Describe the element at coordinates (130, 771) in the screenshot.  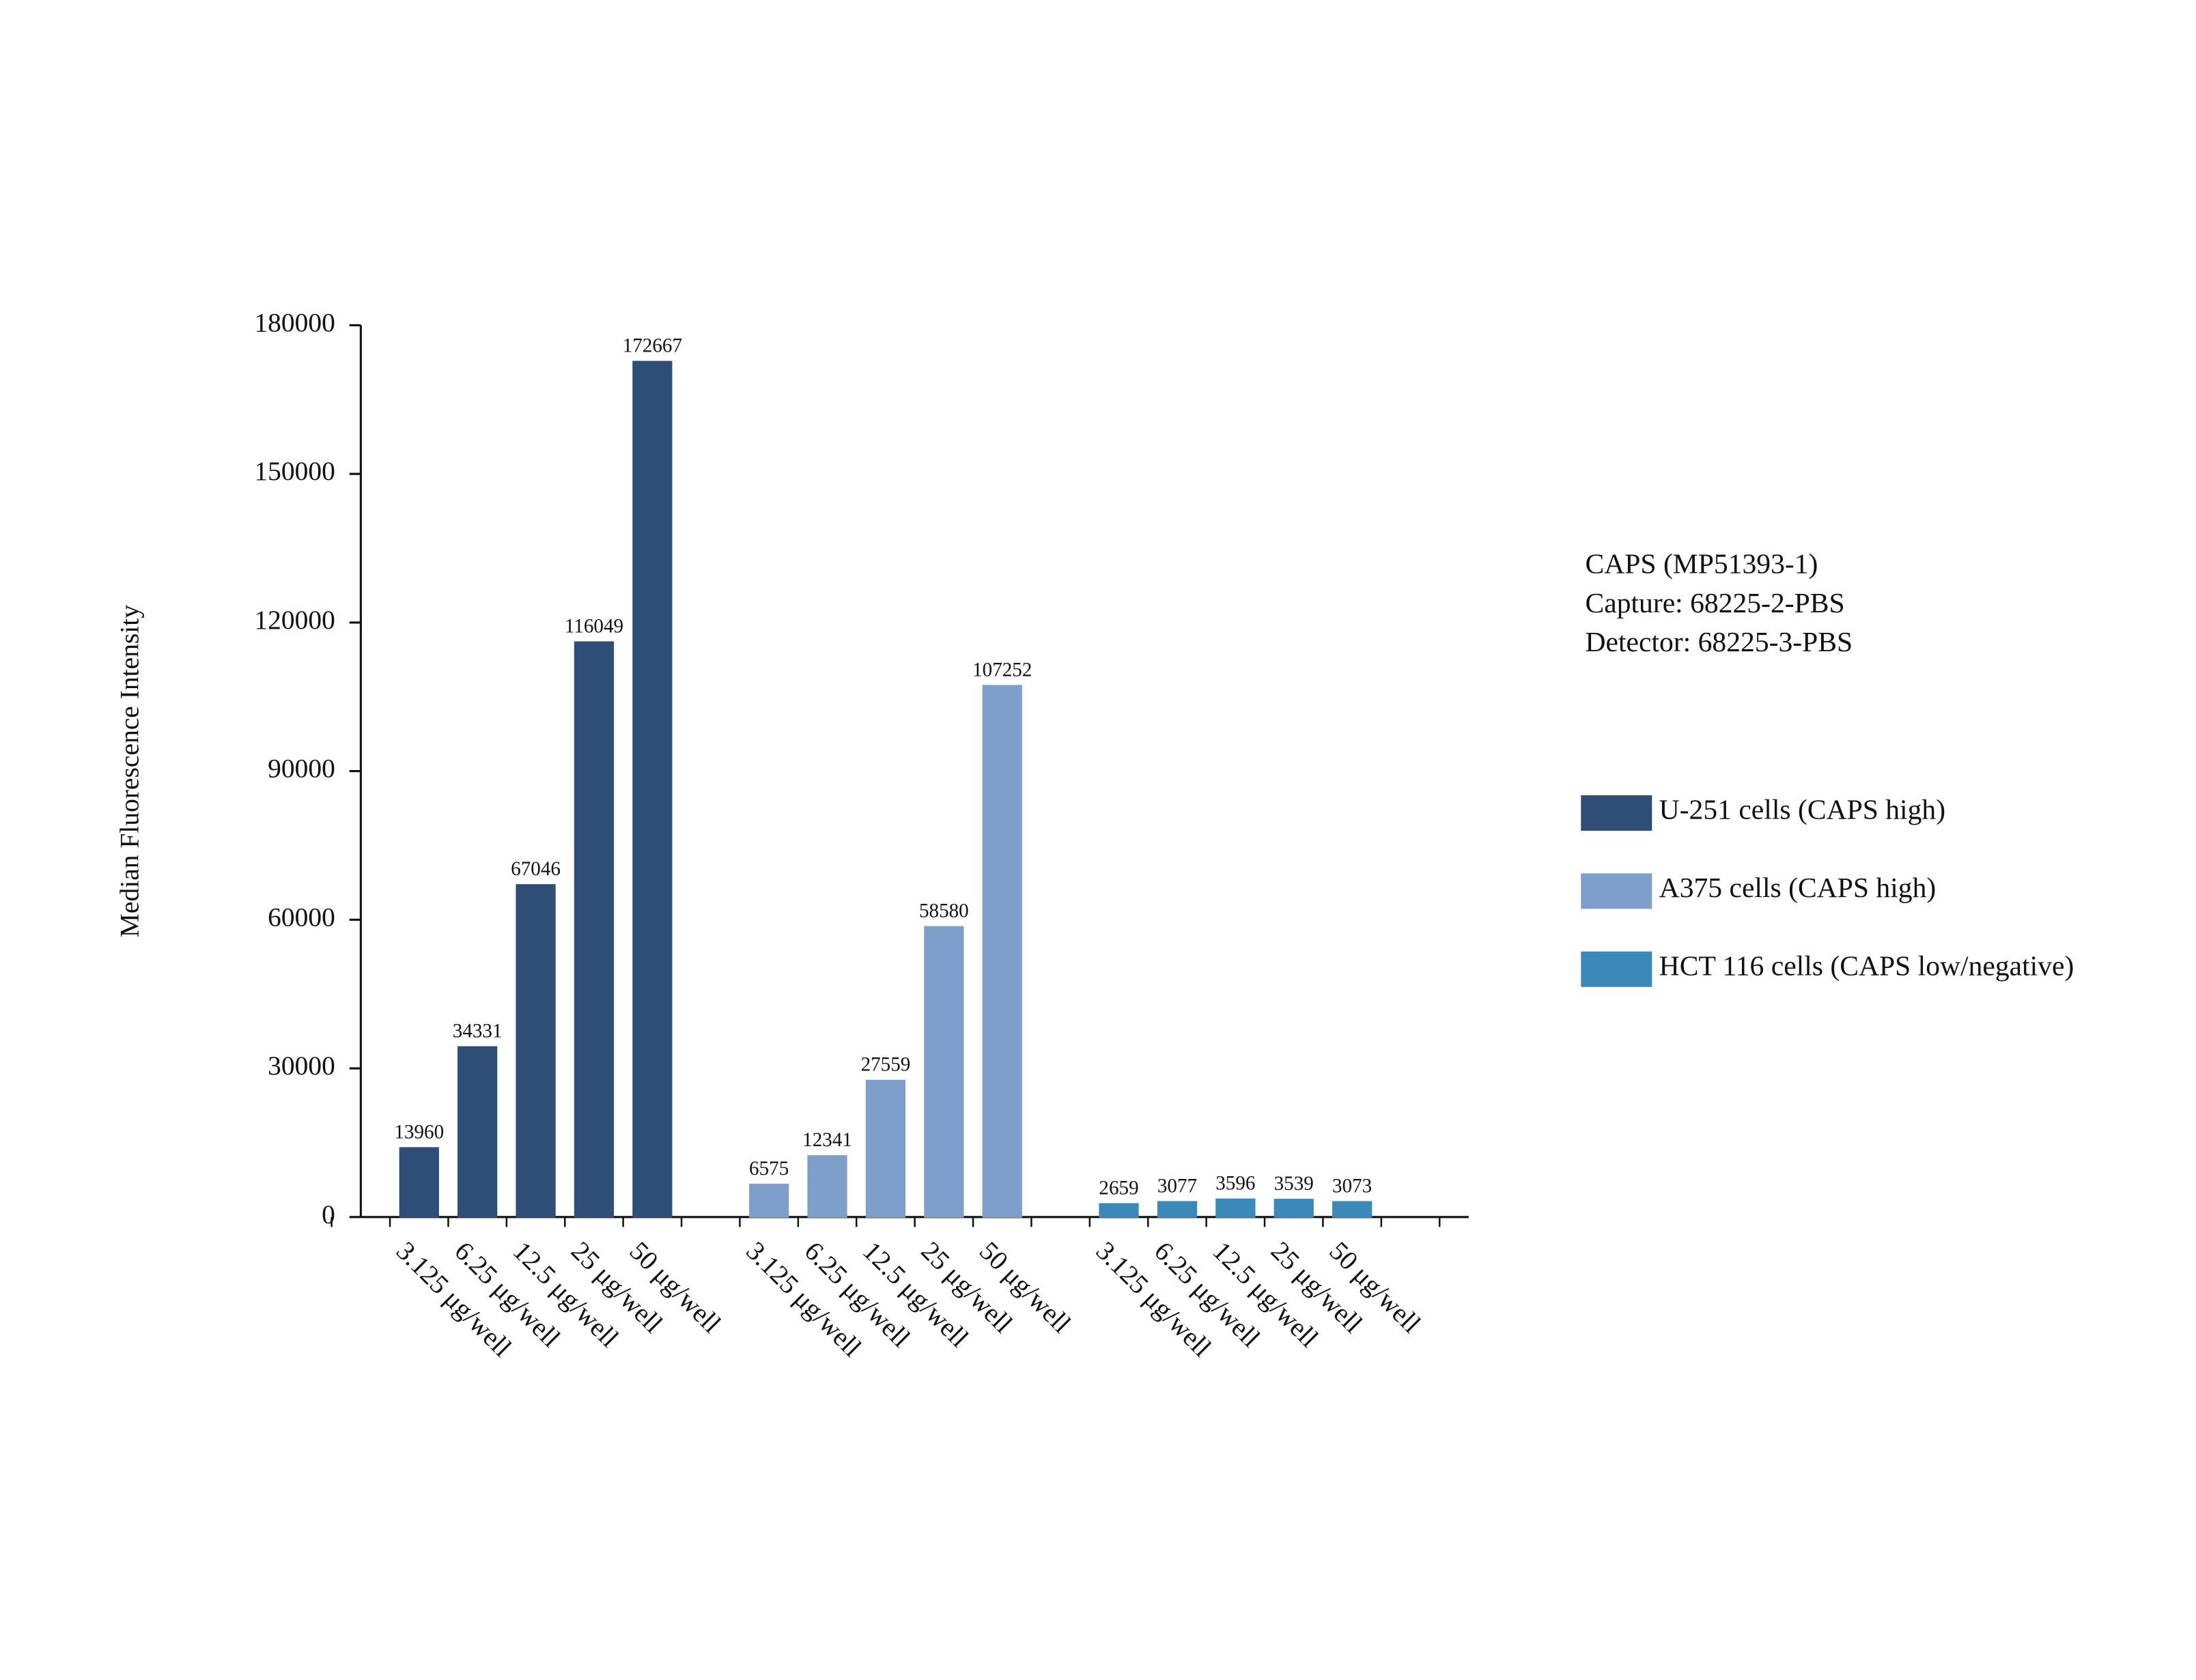
I see `y-axis-label: Median Fluorescence Intensity` at that location.